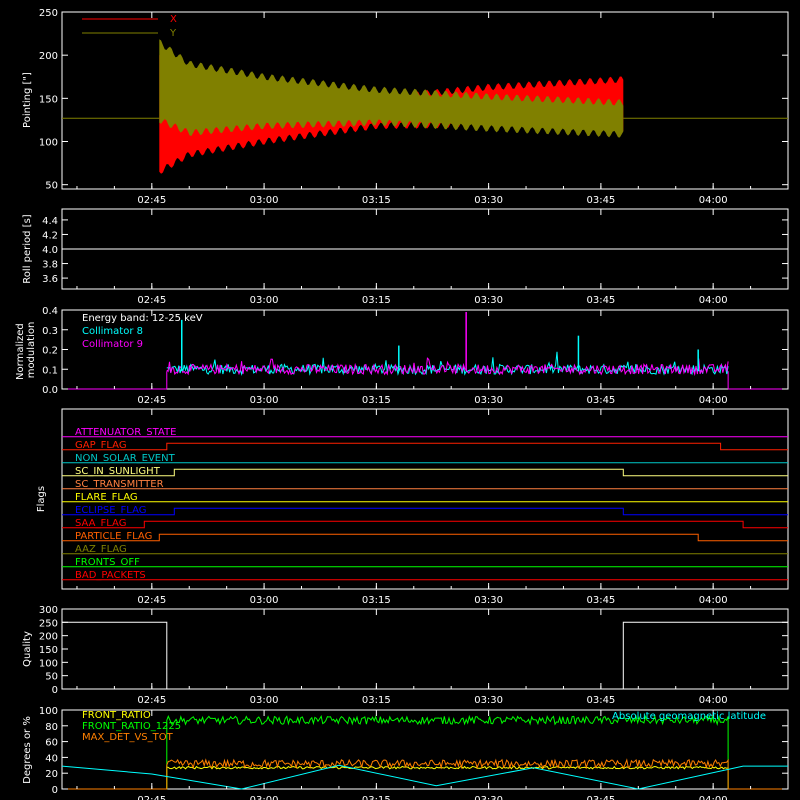 This screenshot has height=800, width=800. What do you see at coordinates (106, 497) in the screenshot?
I see `flag-label: FLARE_FLAG` at bounding box center [106, 497].